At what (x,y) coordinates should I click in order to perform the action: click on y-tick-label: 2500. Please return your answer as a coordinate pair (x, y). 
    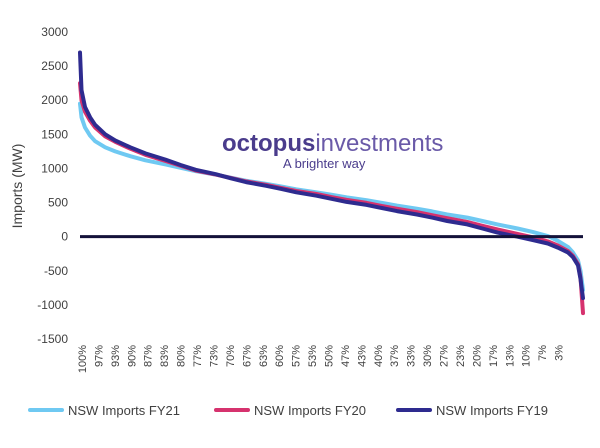
    Looking at the image, I should click on (54, 66).